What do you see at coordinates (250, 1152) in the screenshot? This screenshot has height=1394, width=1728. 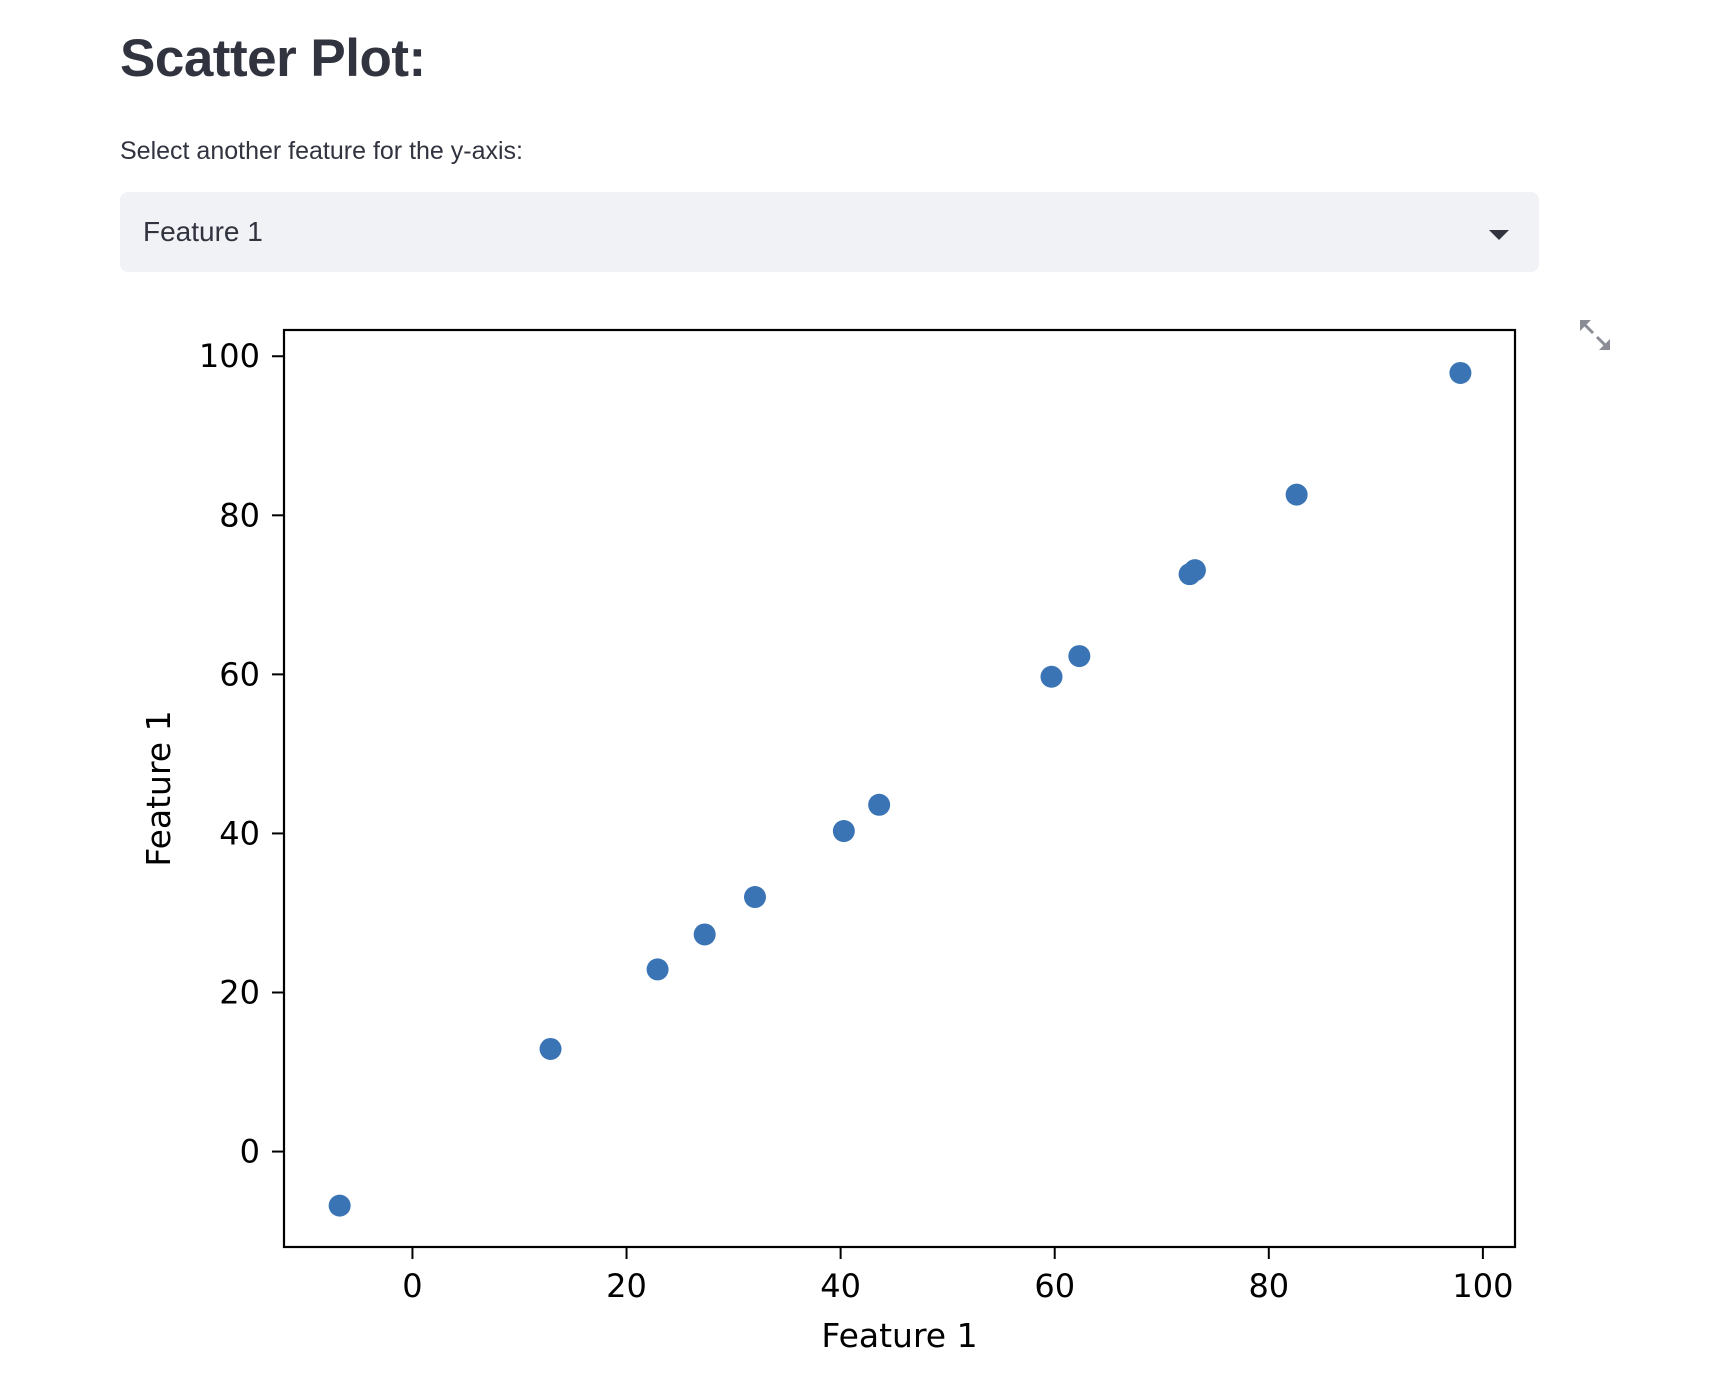 I see `y-tick-label: 0` at bounding box center [250, 1152].